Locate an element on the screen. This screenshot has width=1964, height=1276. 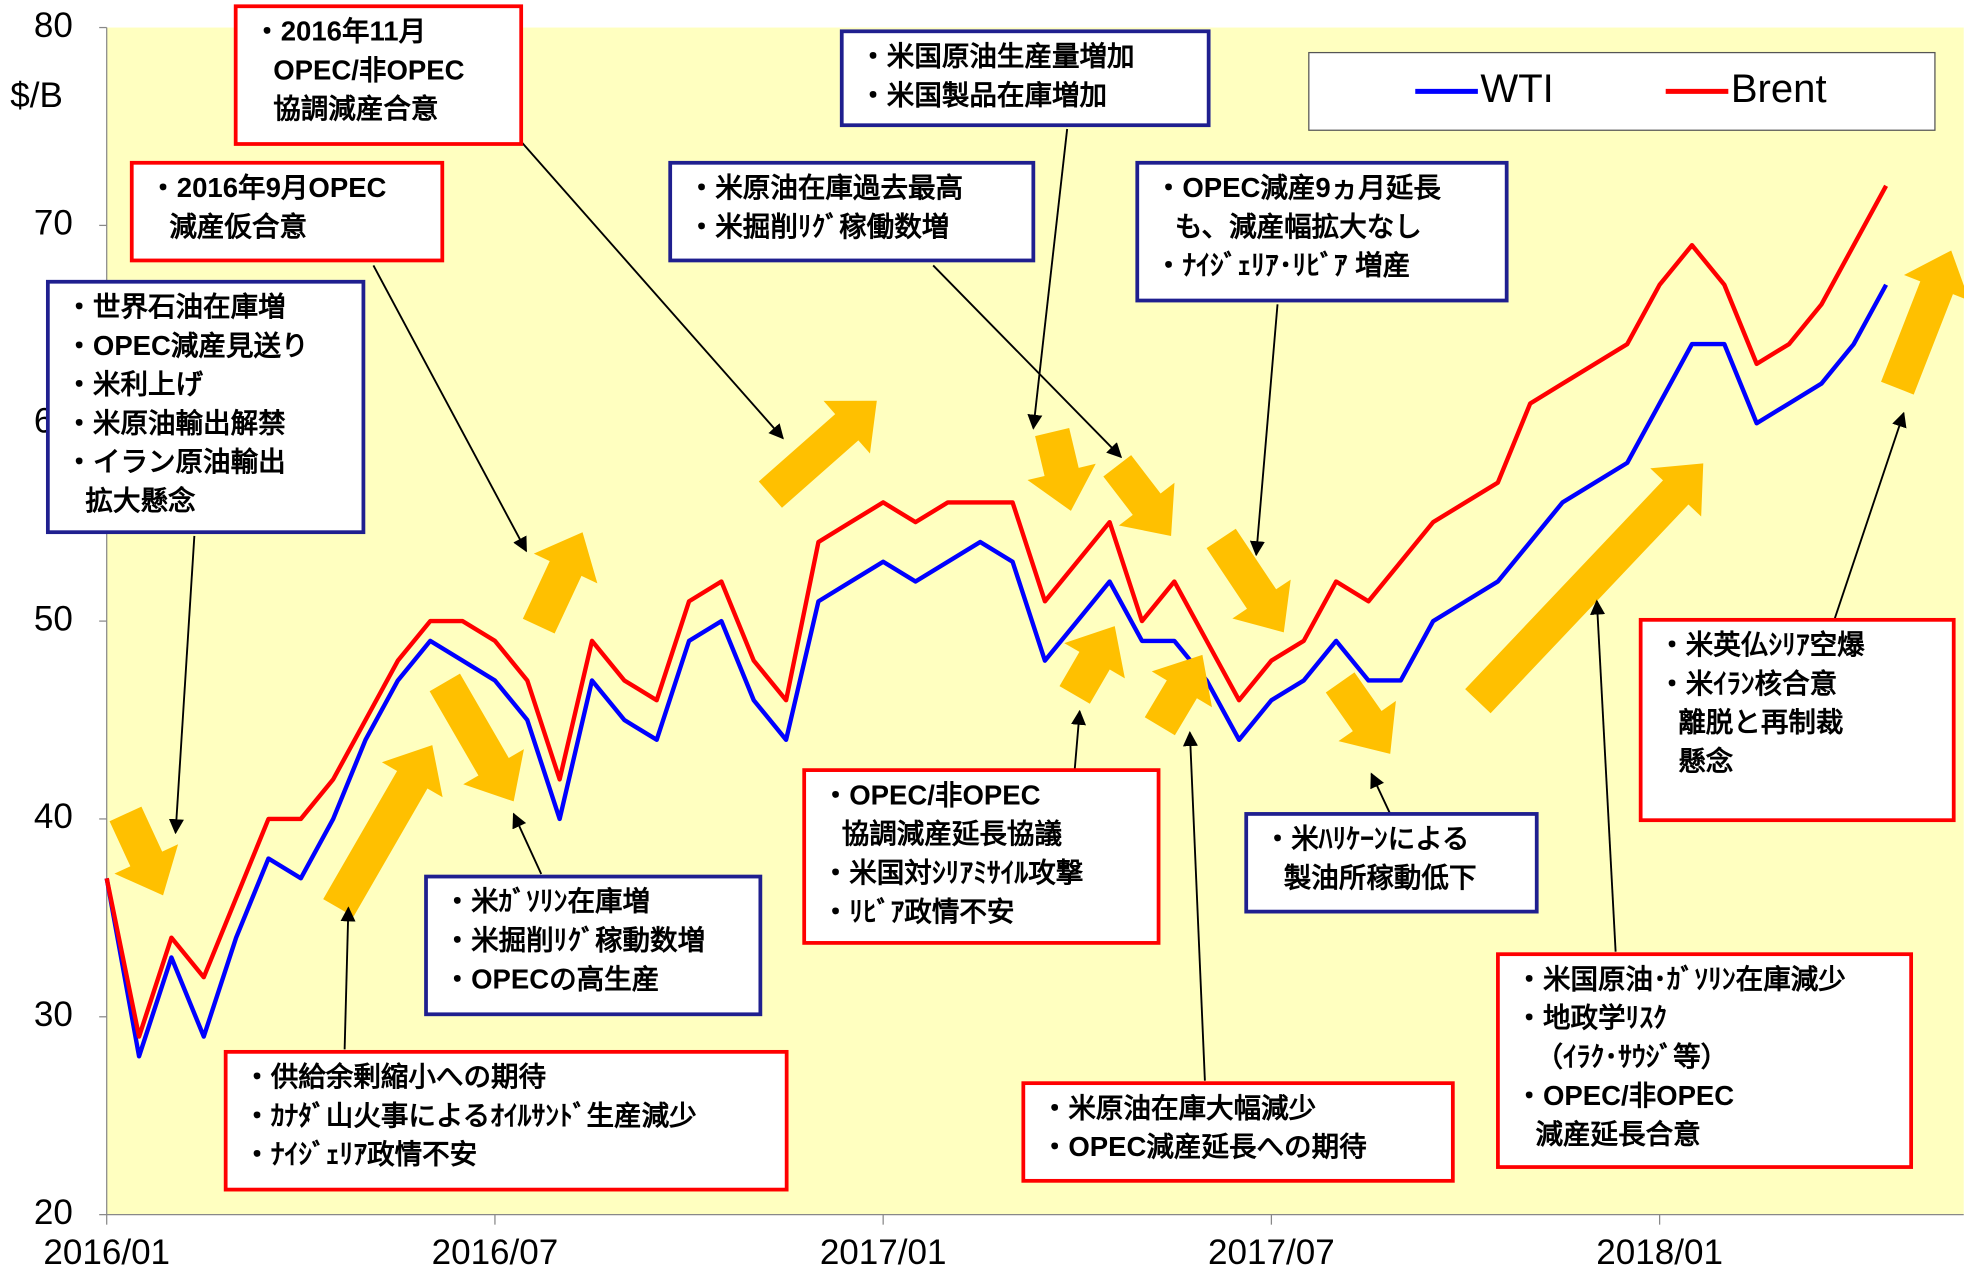
annotation-text: ・米ｶﾞｿﾘﾝ在庫増 is located at coordinates (547, 901).